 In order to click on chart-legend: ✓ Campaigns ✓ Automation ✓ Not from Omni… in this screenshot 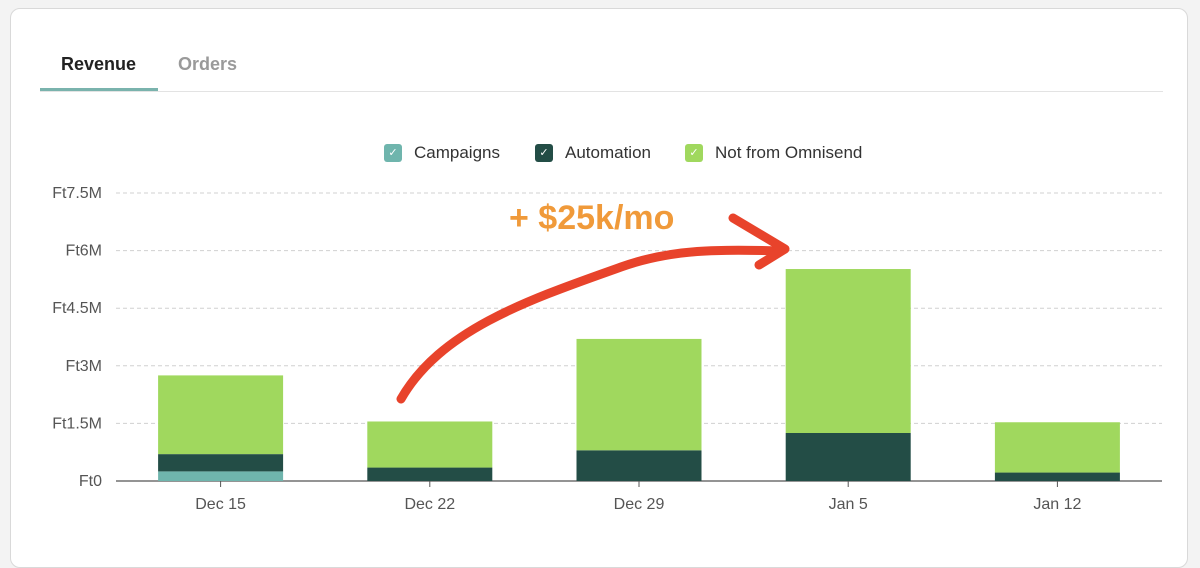, I will do `click(600, 153)`.